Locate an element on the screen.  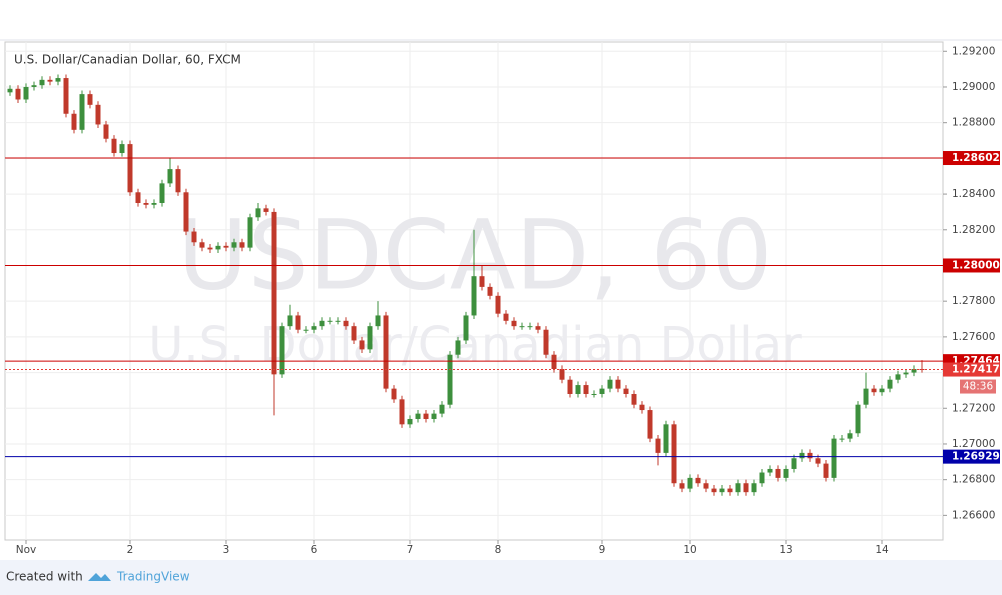
x-tick-label: 8 is located at coordinates (498, 550).